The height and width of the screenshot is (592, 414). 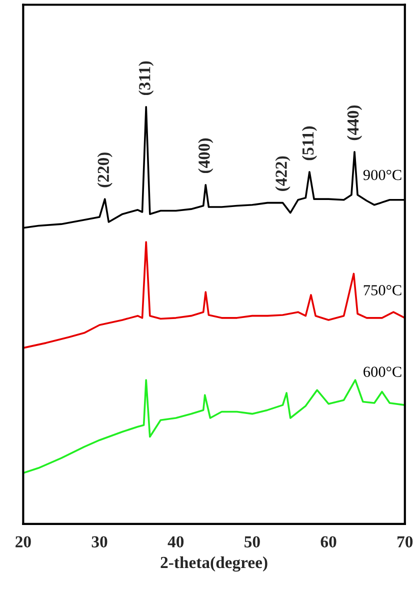 I want to click on annotation: (440), so click(x=354, y=122).